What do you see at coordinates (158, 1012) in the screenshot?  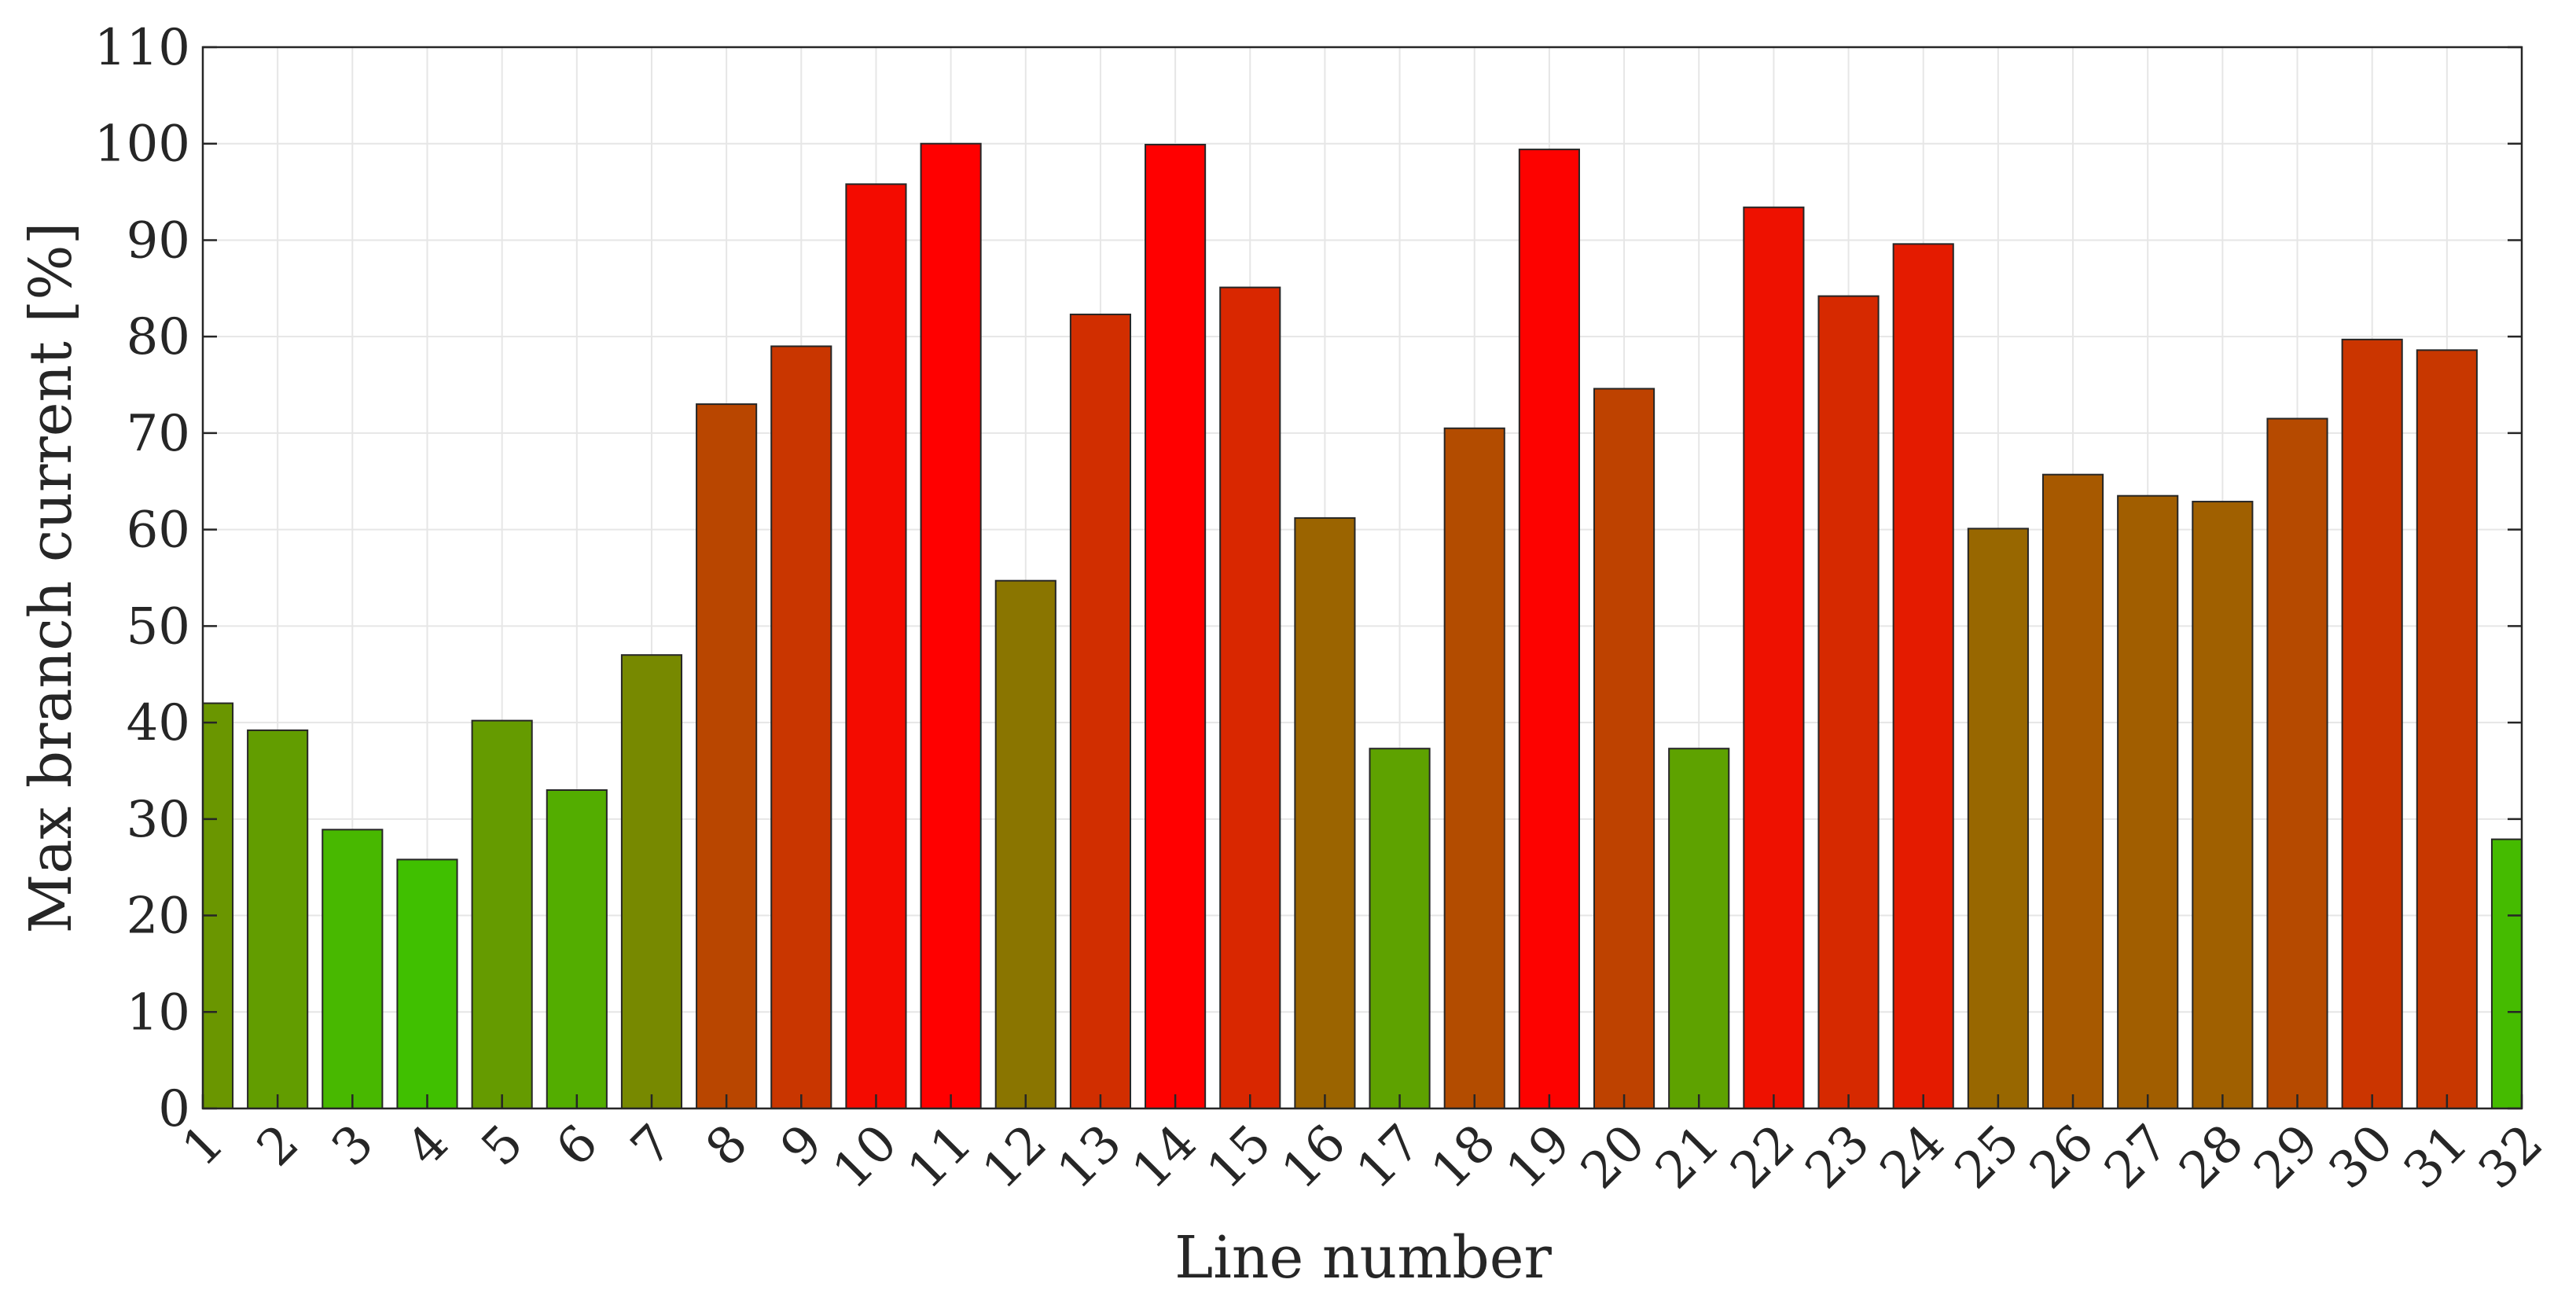 I see `y-tick-label: 10` at bounding box center [158, 1012].